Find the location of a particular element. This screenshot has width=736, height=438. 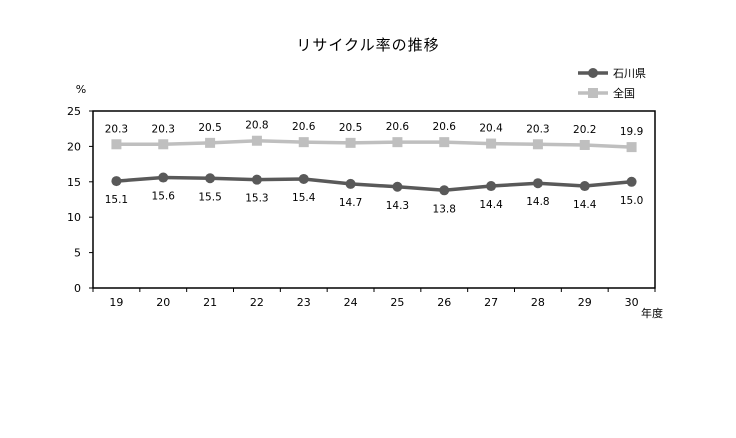

y-tick-label: 15 is located at coordinates (74, 182).